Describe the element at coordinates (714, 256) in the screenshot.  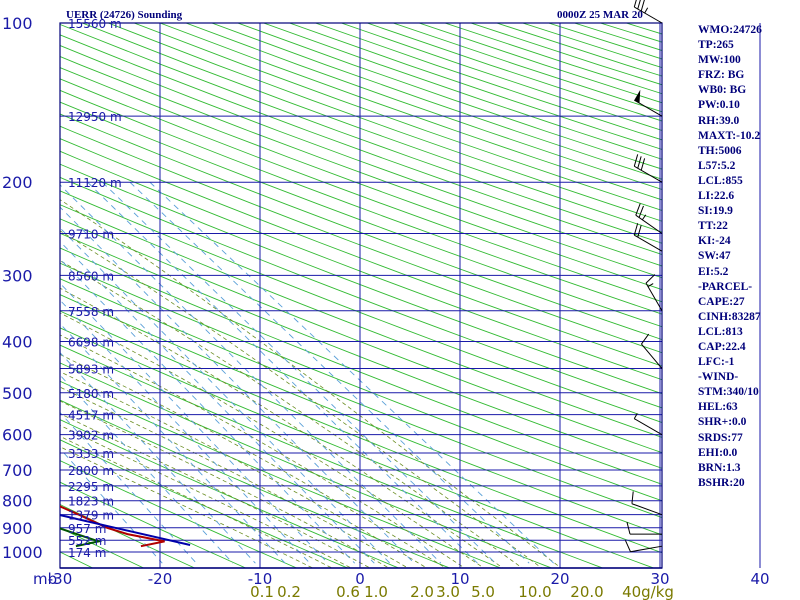
I see `index-item: SW:47` at that location.